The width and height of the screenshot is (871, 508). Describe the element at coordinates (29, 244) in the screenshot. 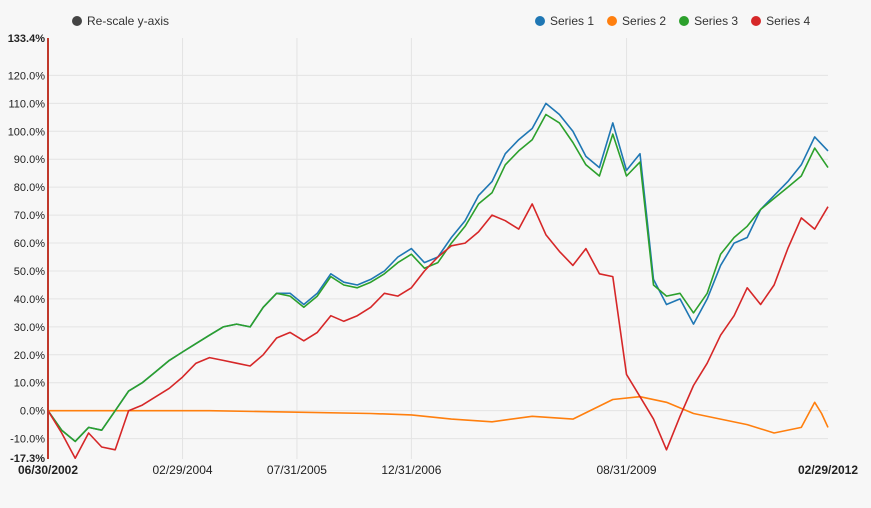

I see `y-tick-label: 60.0%` at that location.